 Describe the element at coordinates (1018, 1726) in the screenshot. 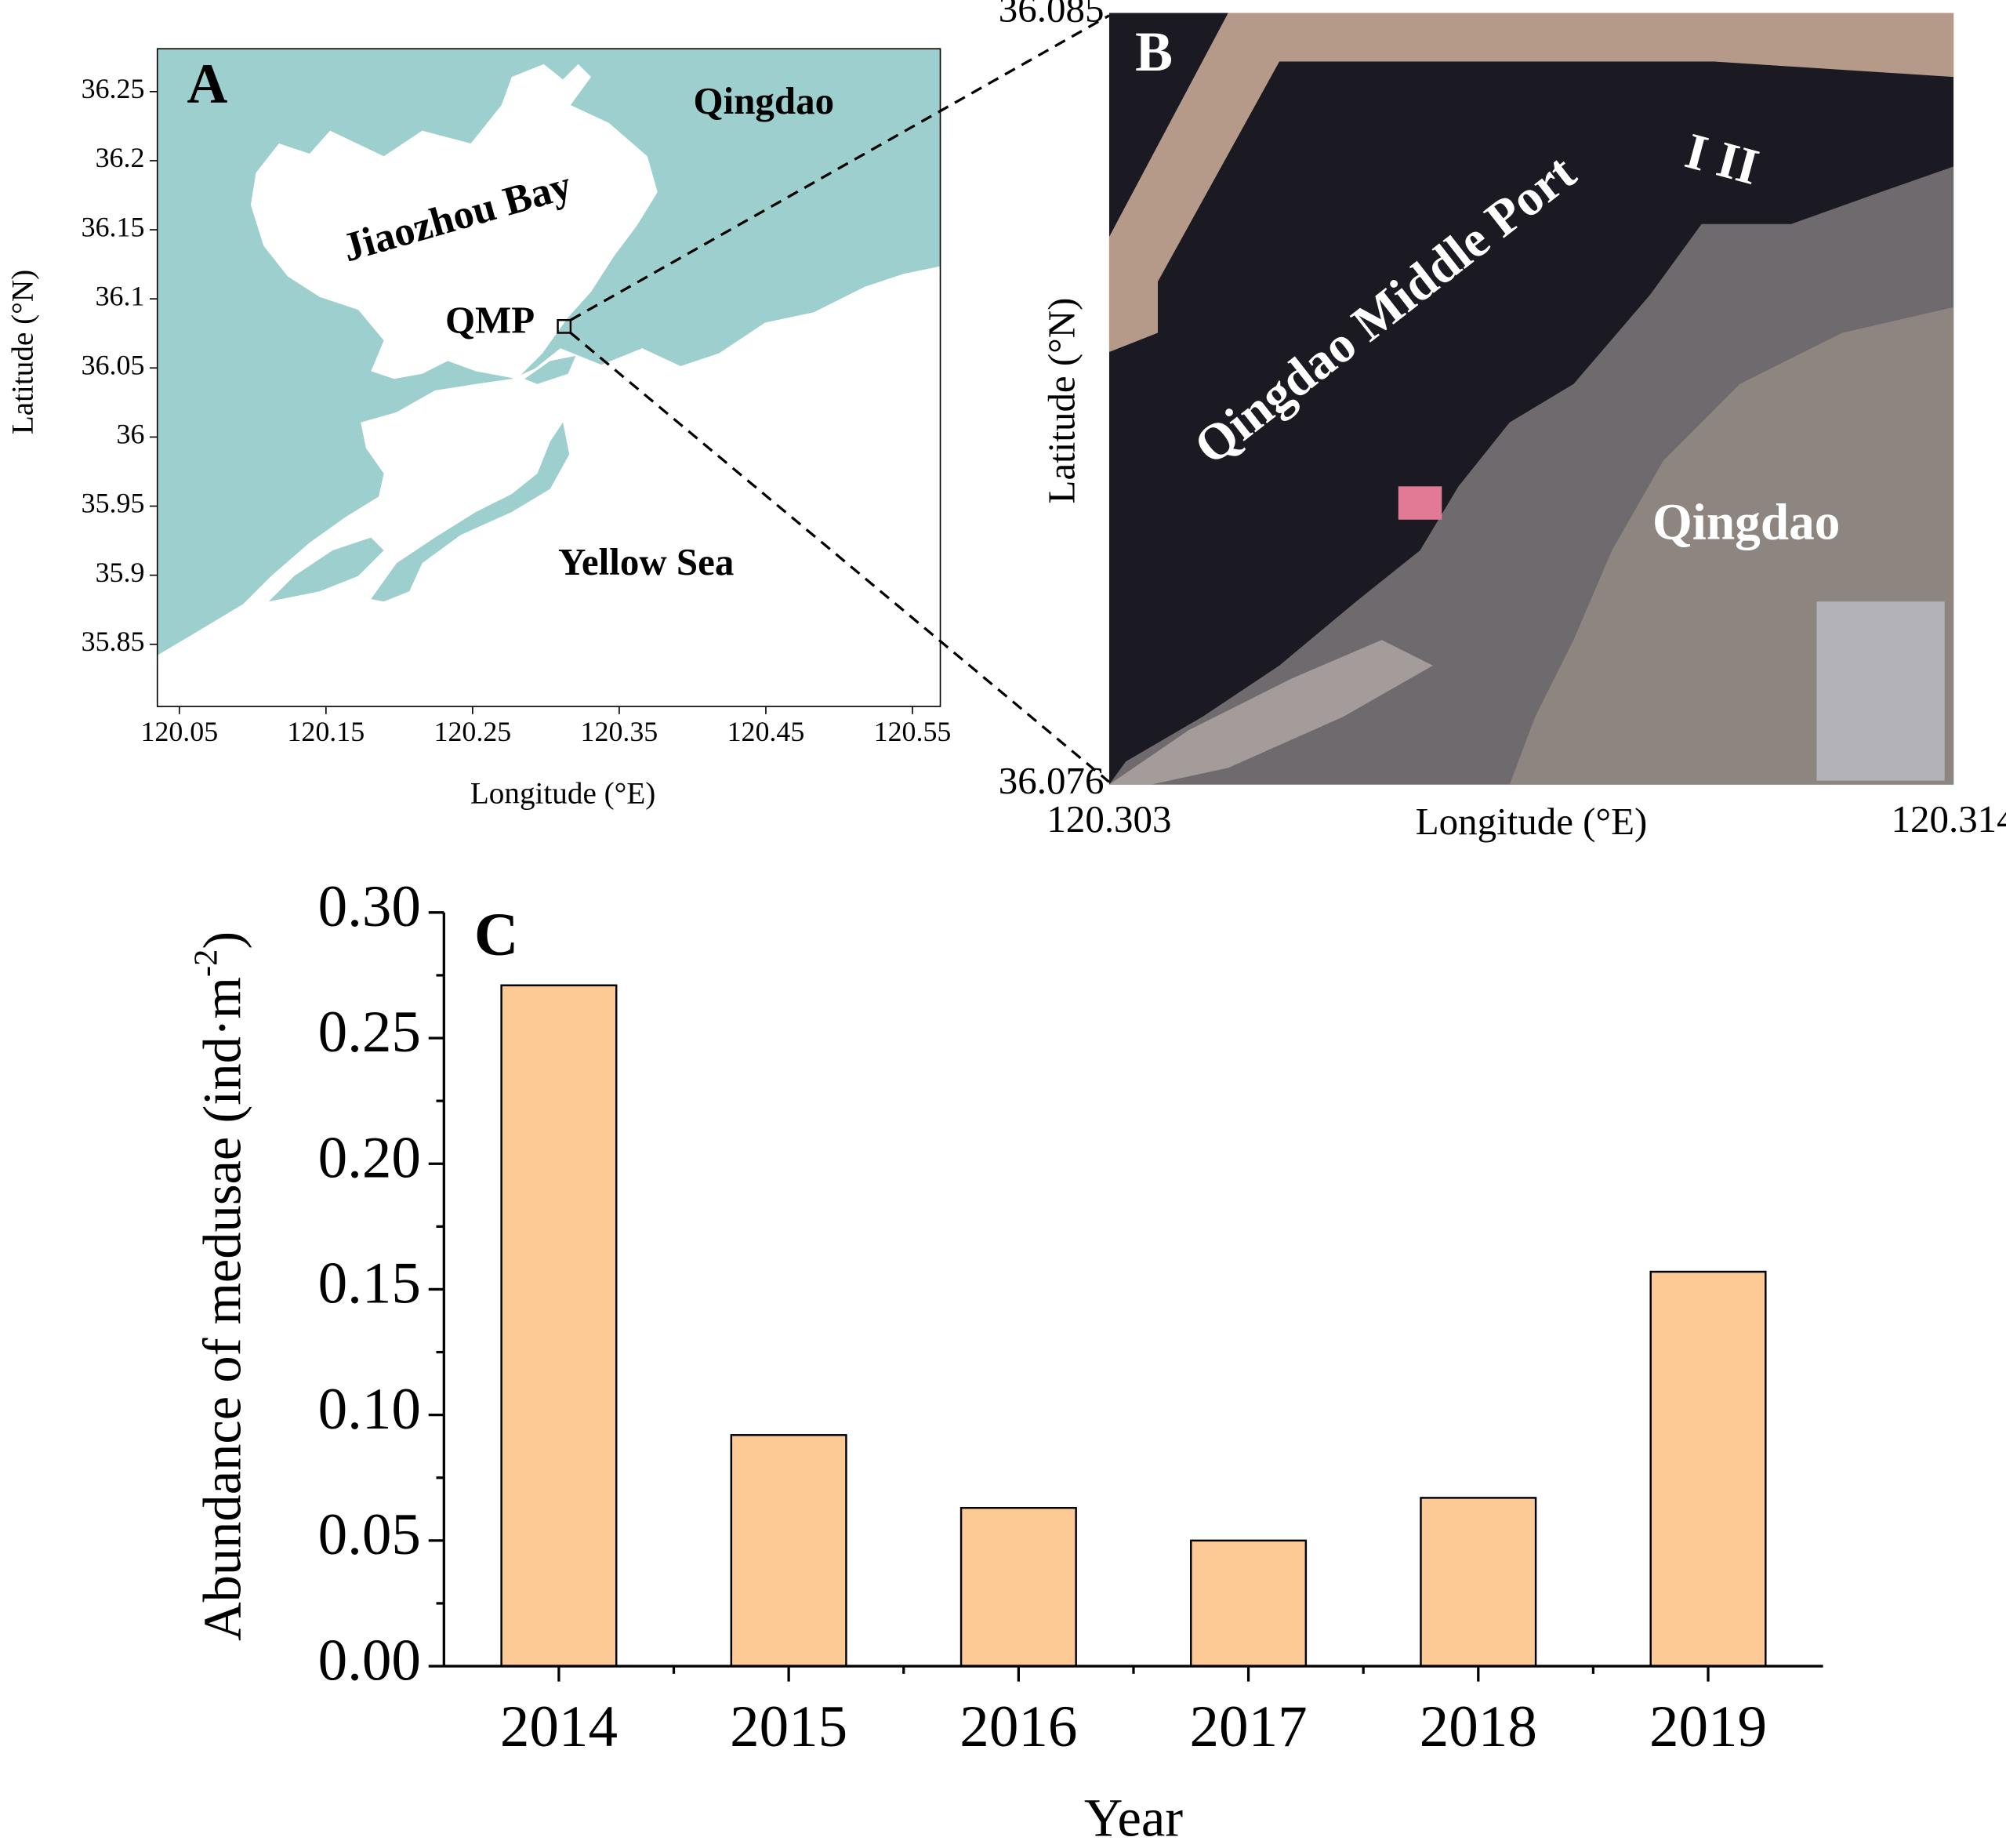

I see `x-tick-label: 2016` at that location.